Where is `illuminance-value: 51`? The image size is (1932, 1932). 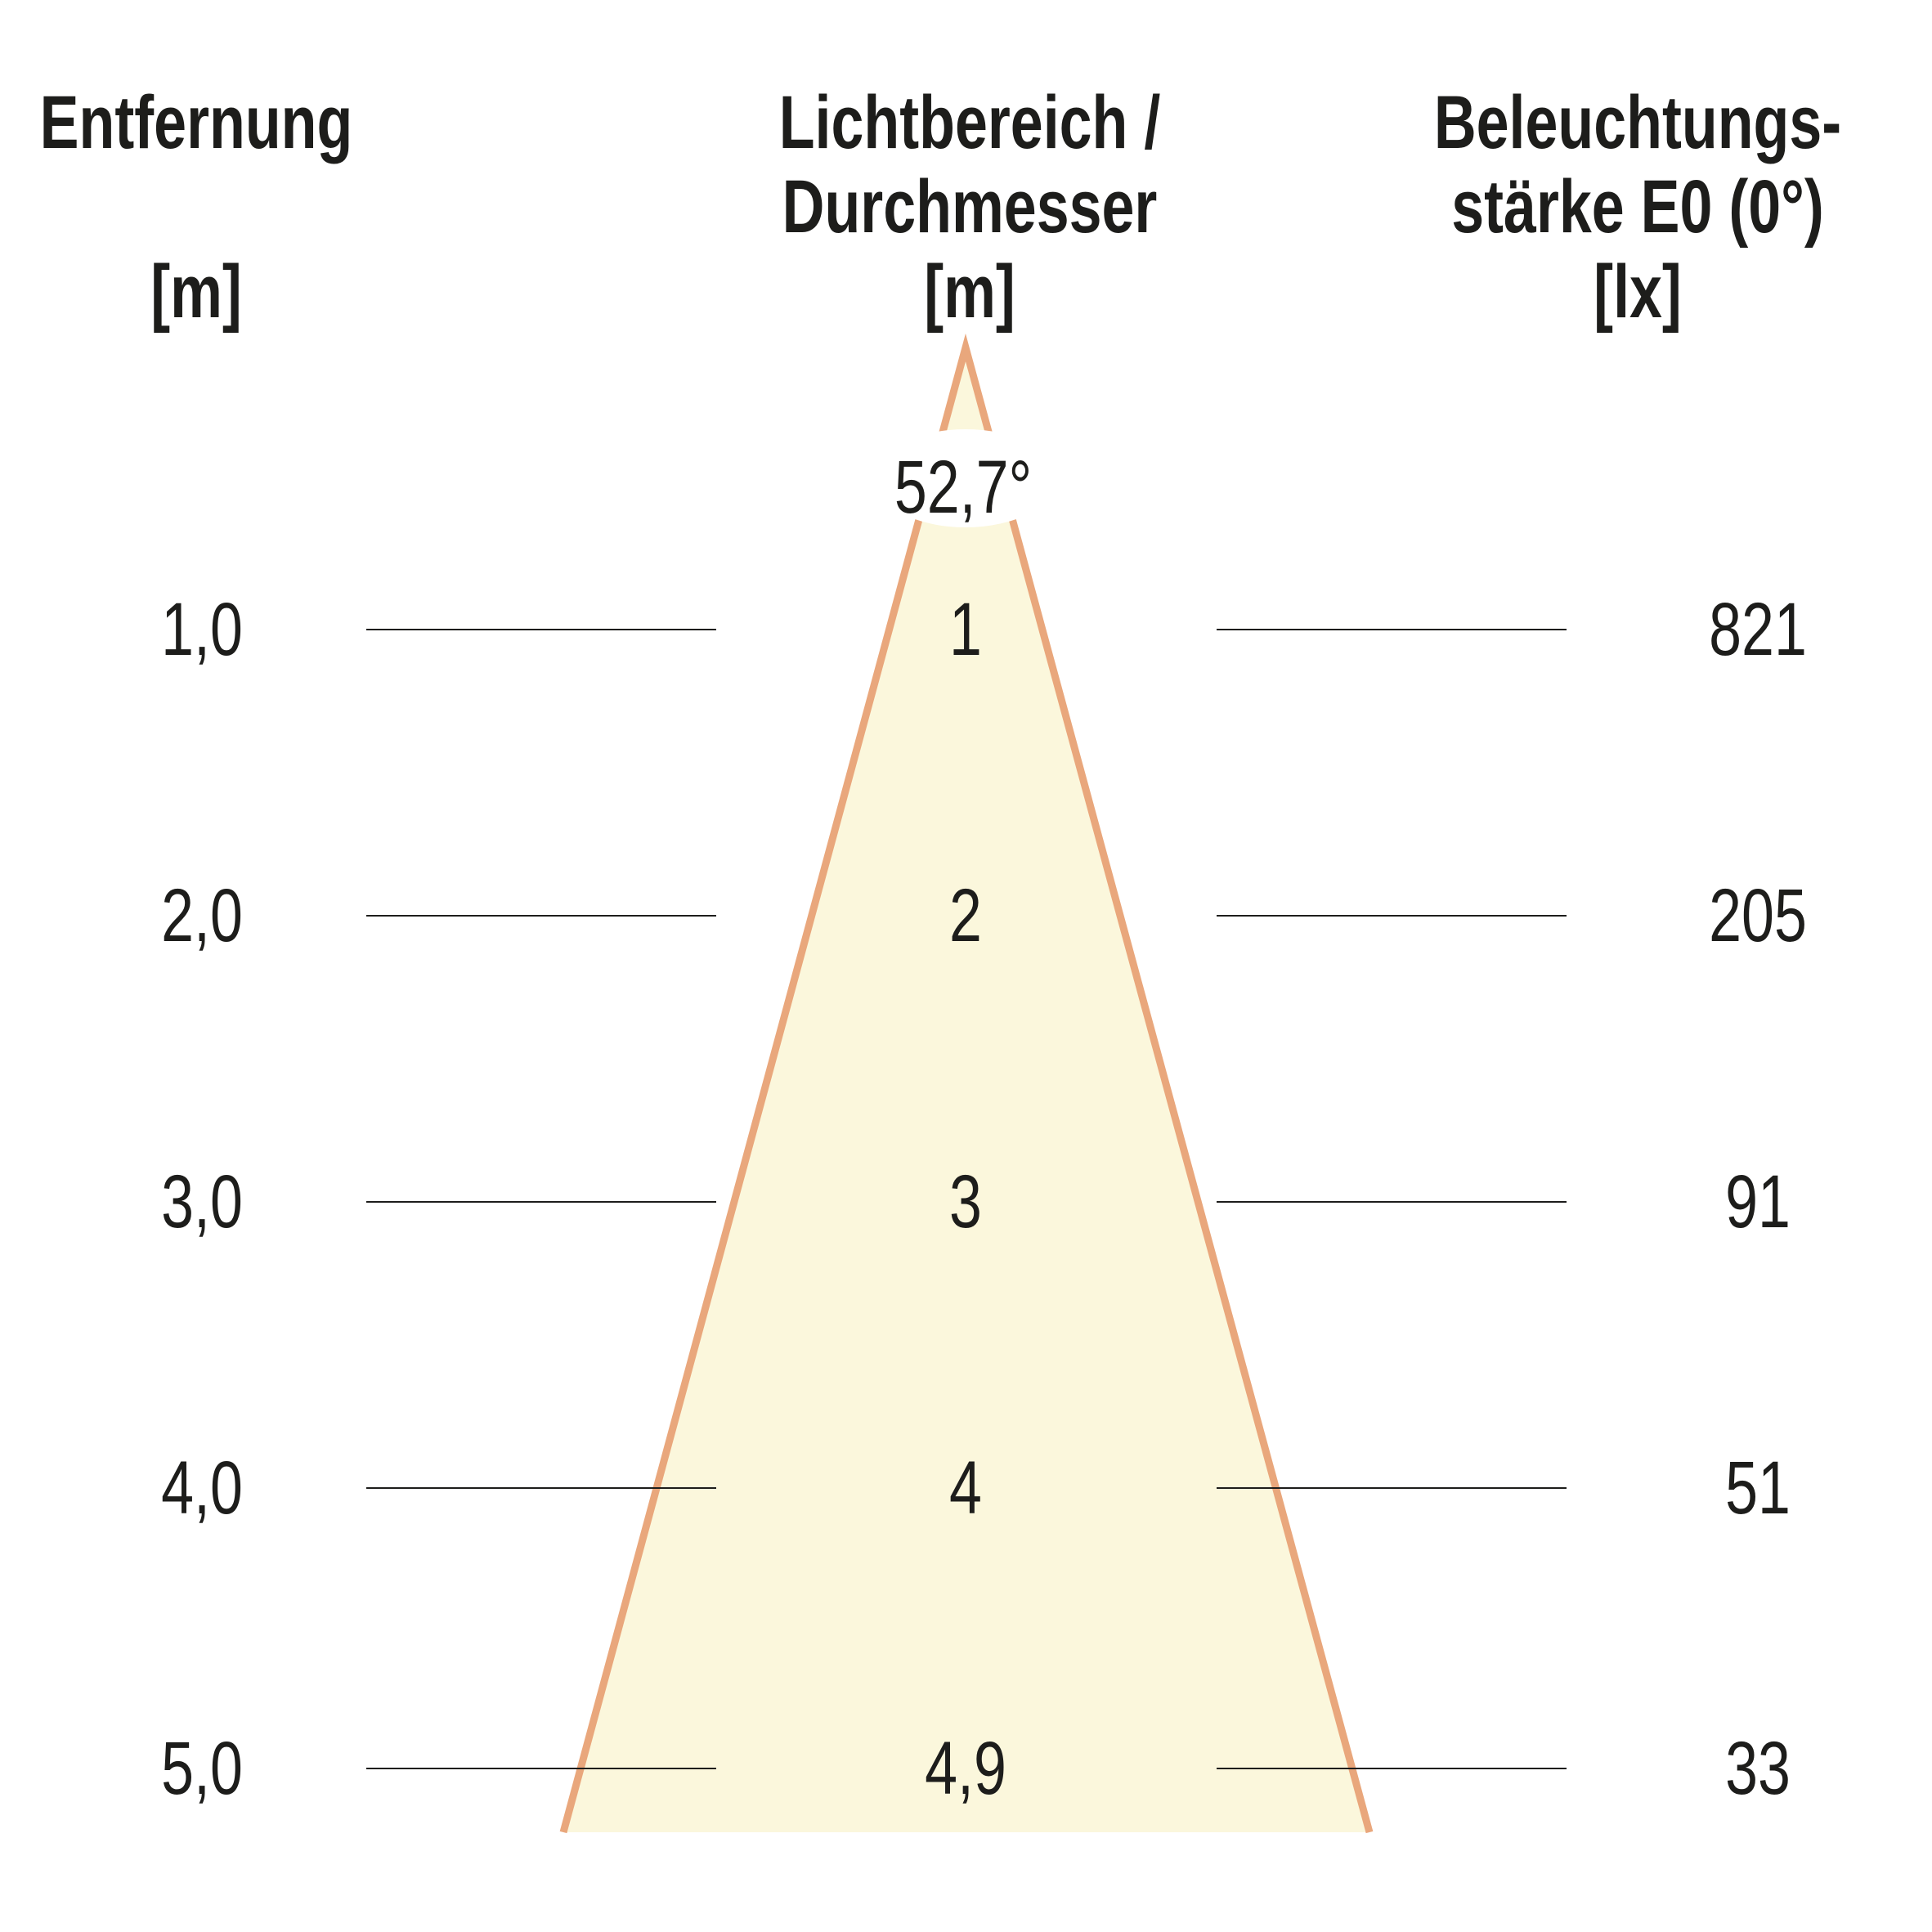
illuminance-value: 51 is located at coordinates (1758, 1488).